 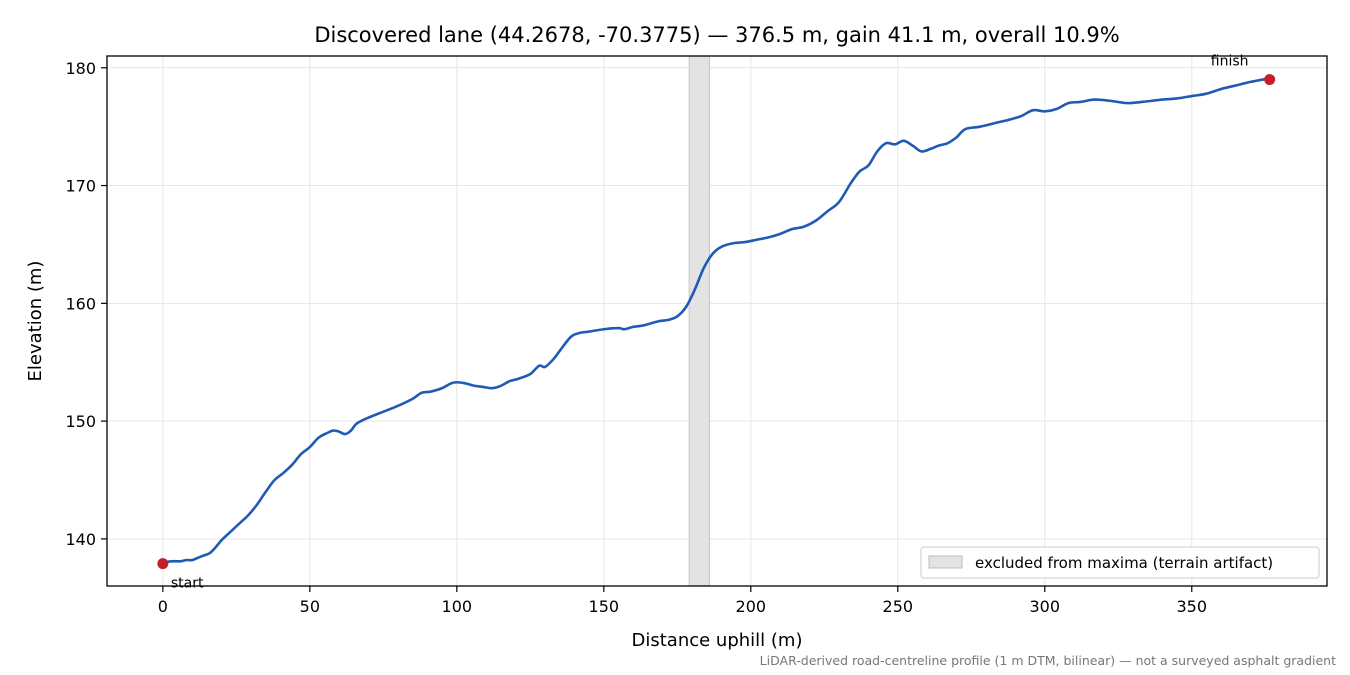 I want to click on legend-swatch, so click(x=945, y=562).